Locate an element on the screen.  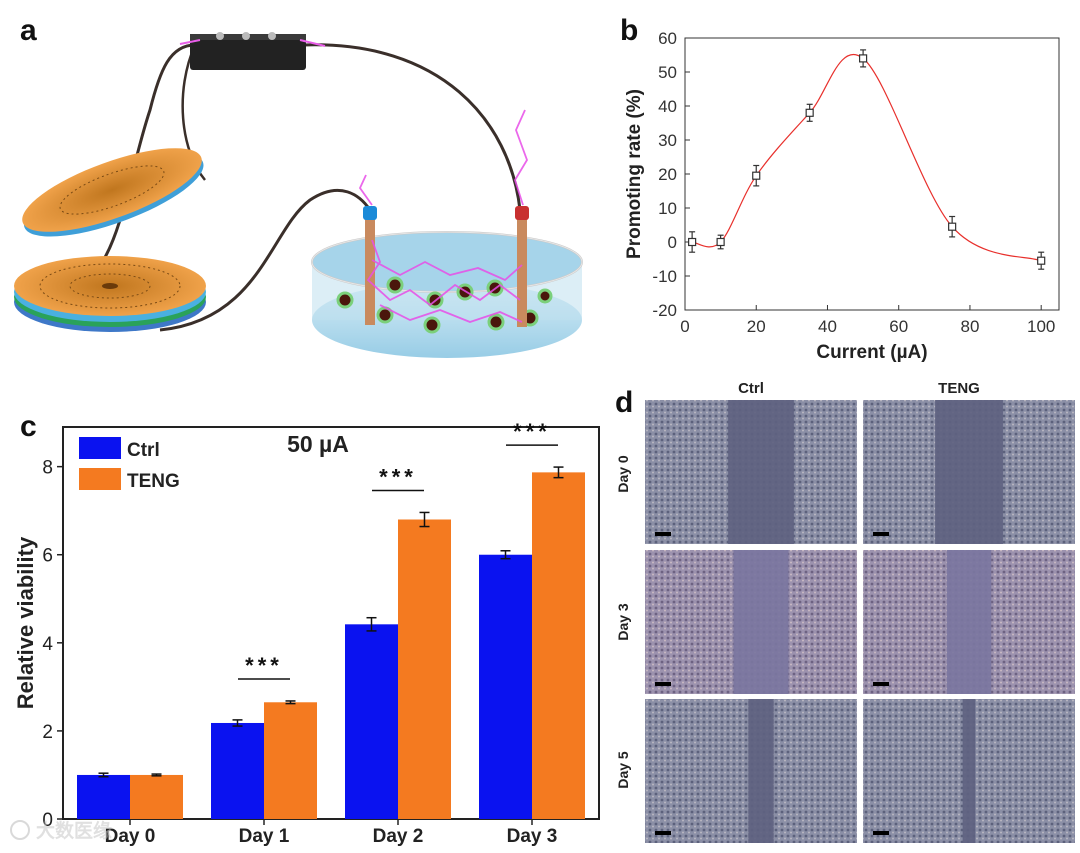
y-tick-label-c: 2 is located at coordinates (47, 732).